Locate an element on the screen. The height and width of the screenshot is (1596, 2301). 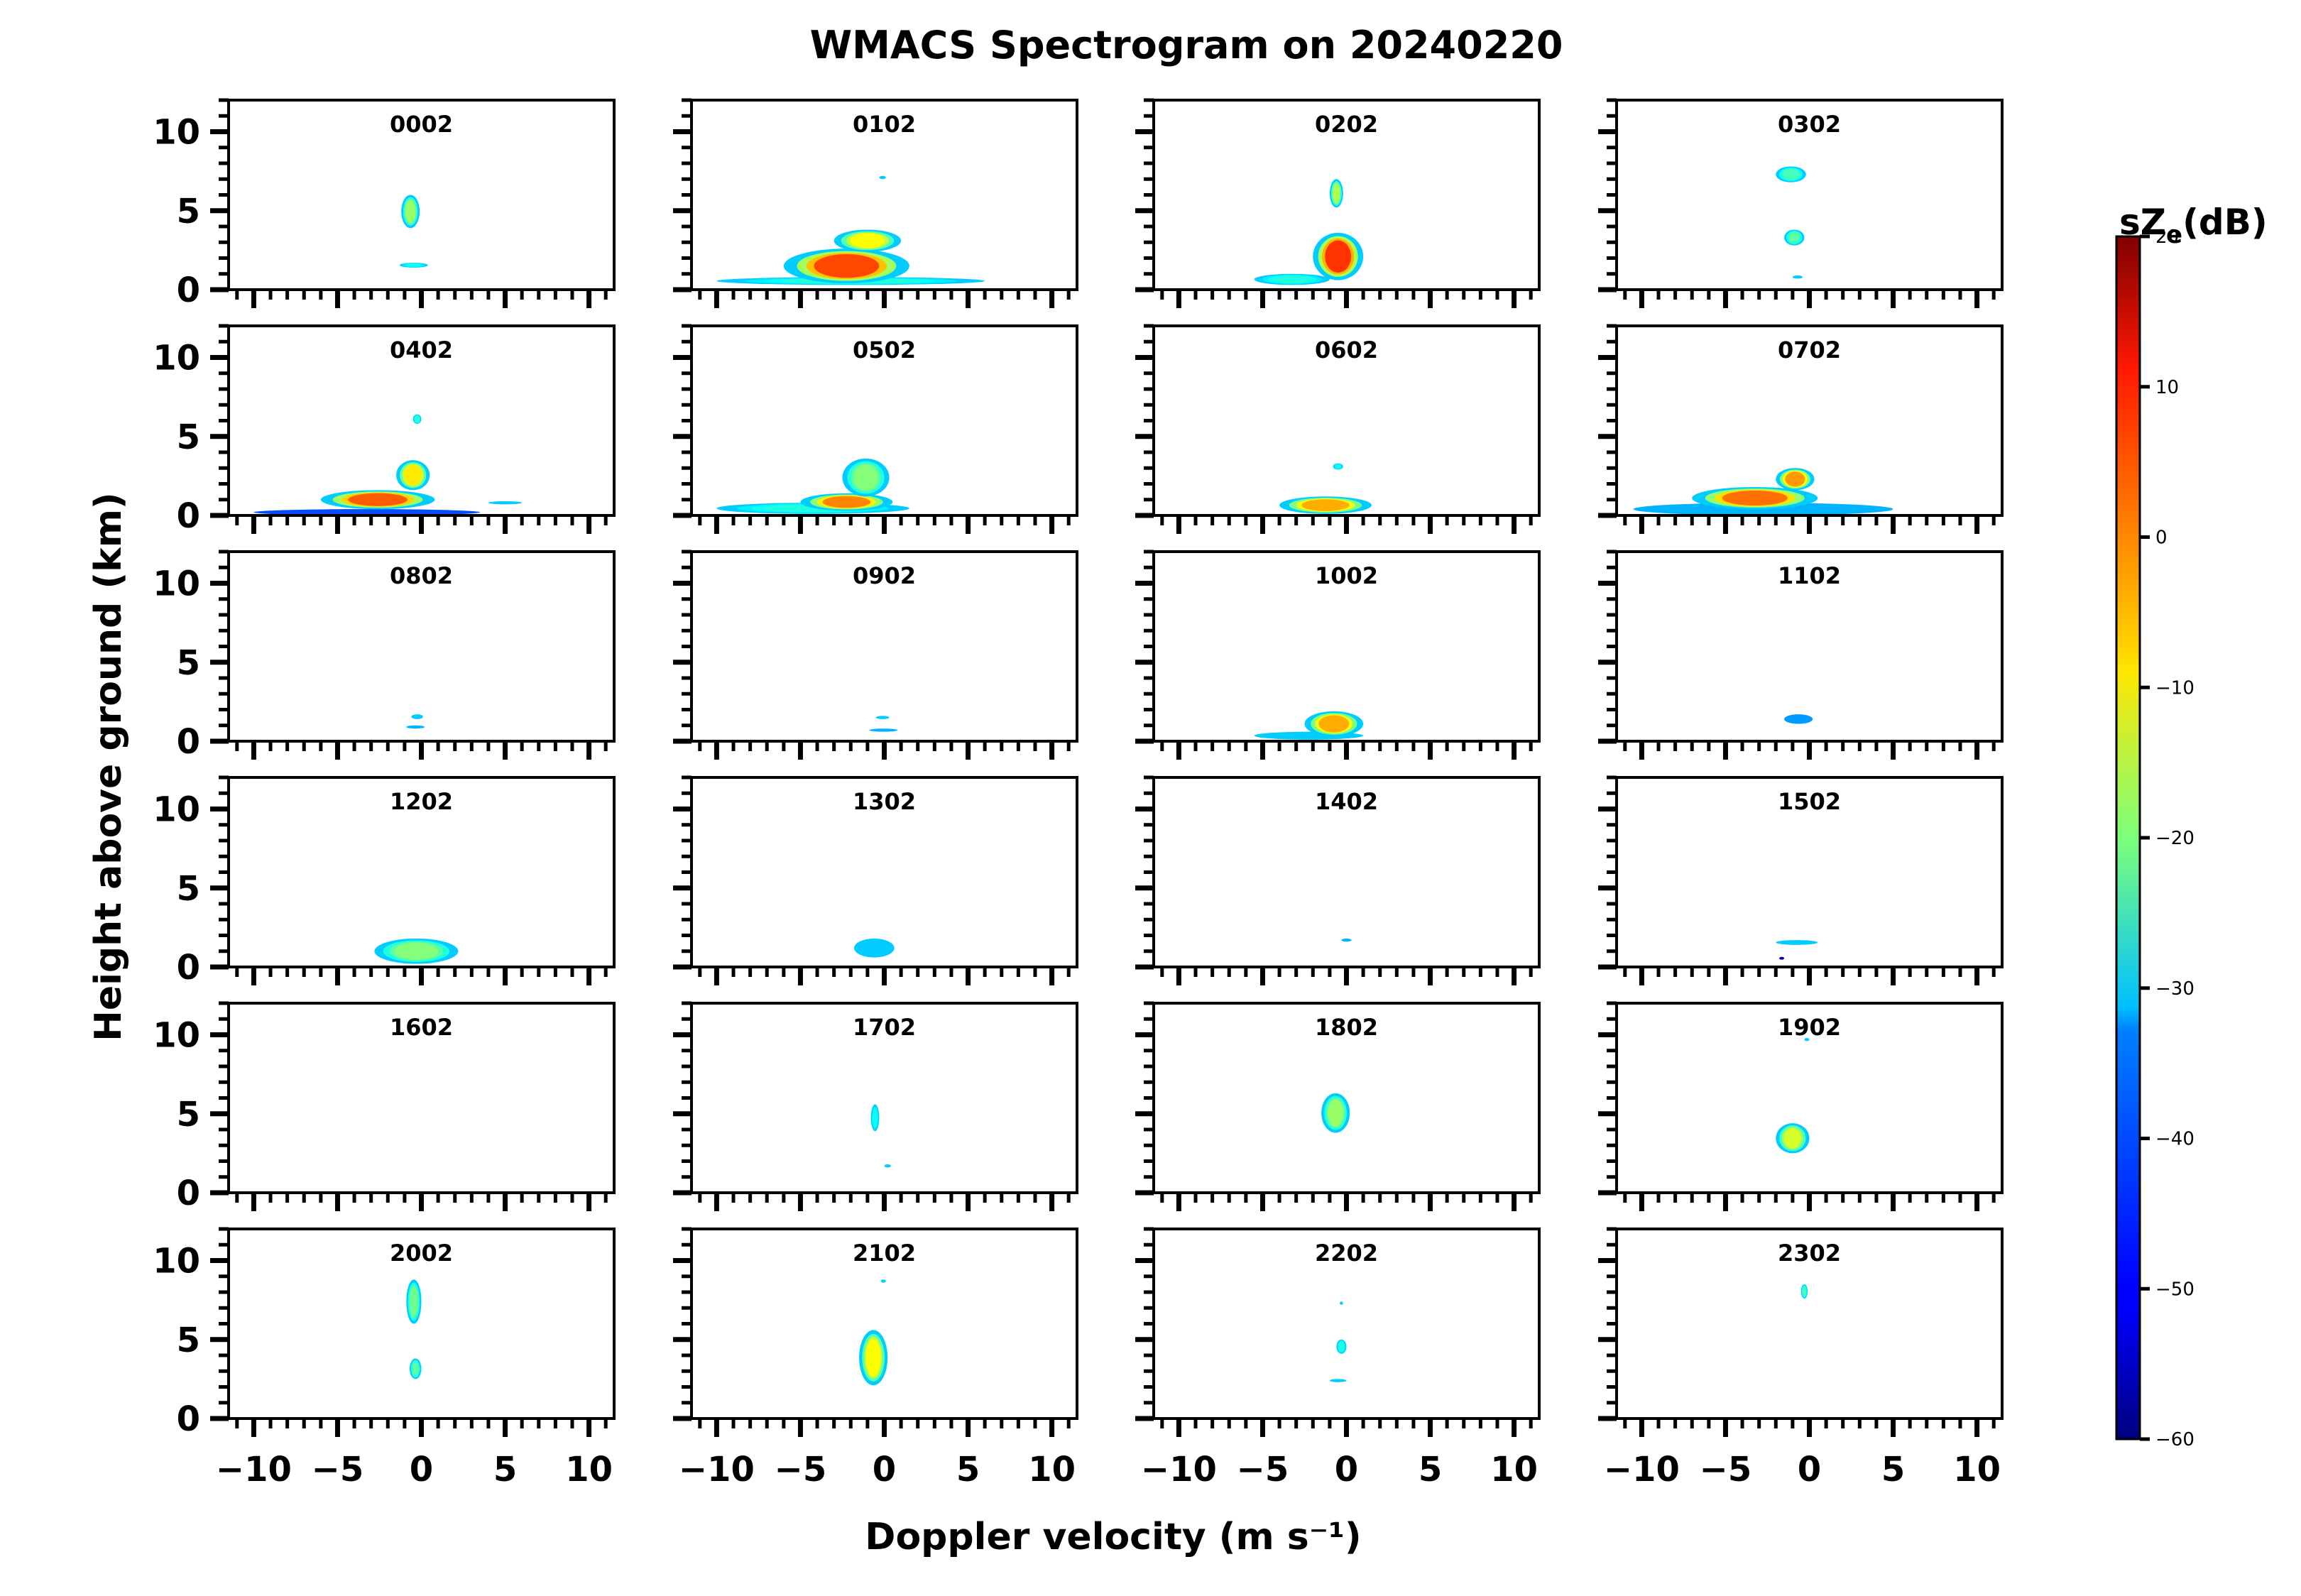
panel-time-label: 0302 is located at coordinates (1809, 124).